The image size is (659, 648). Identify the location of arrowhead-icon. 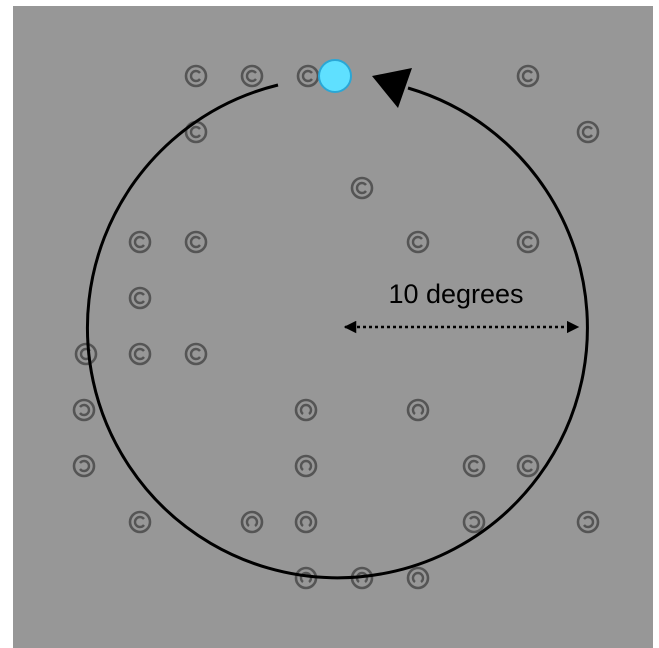
(392, 88).